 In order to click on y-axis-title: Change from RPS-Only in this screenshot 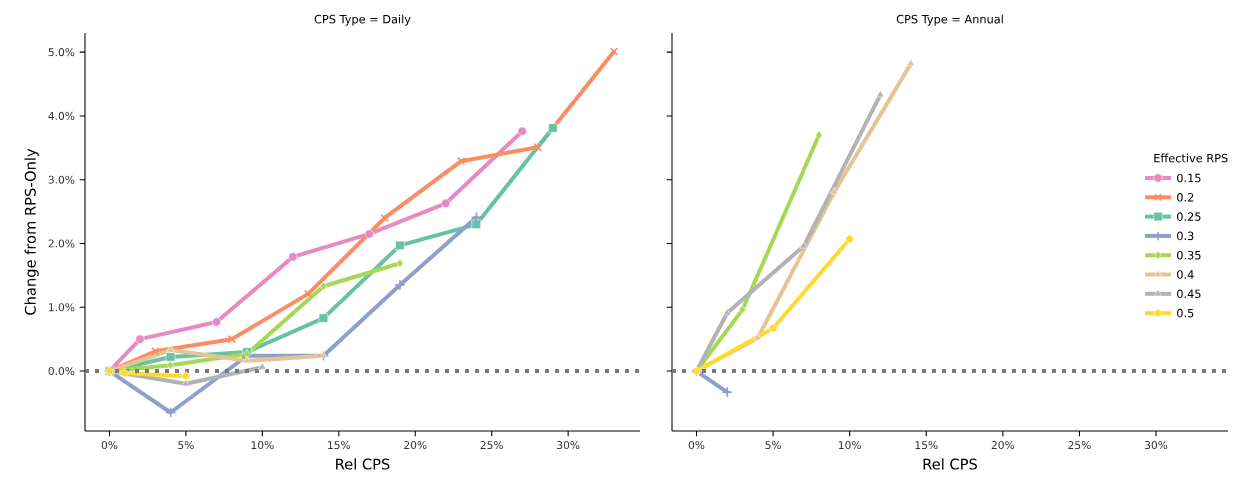, I will do `click(31, 231)`.